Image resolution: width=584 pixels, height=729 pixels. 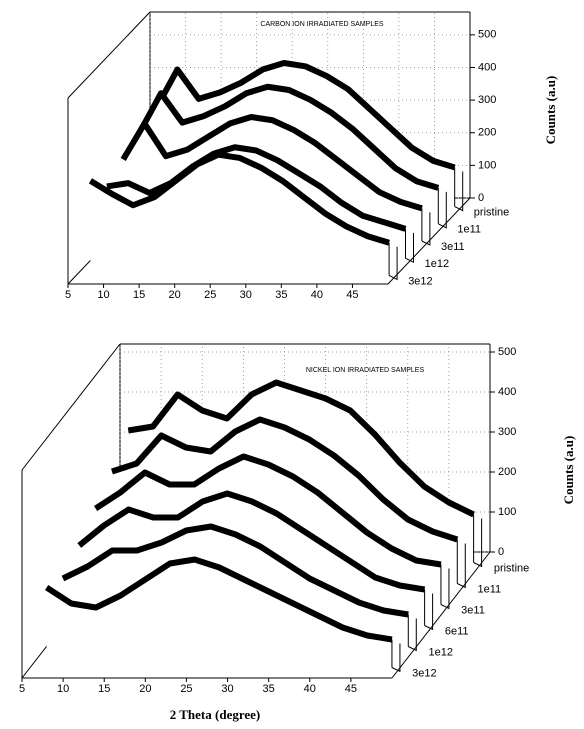 What do you see at coordinates (215, 714) in the screenshot?
I see `x-axis-label: 2 Theta (degree)` at bounding box center [215, 714].